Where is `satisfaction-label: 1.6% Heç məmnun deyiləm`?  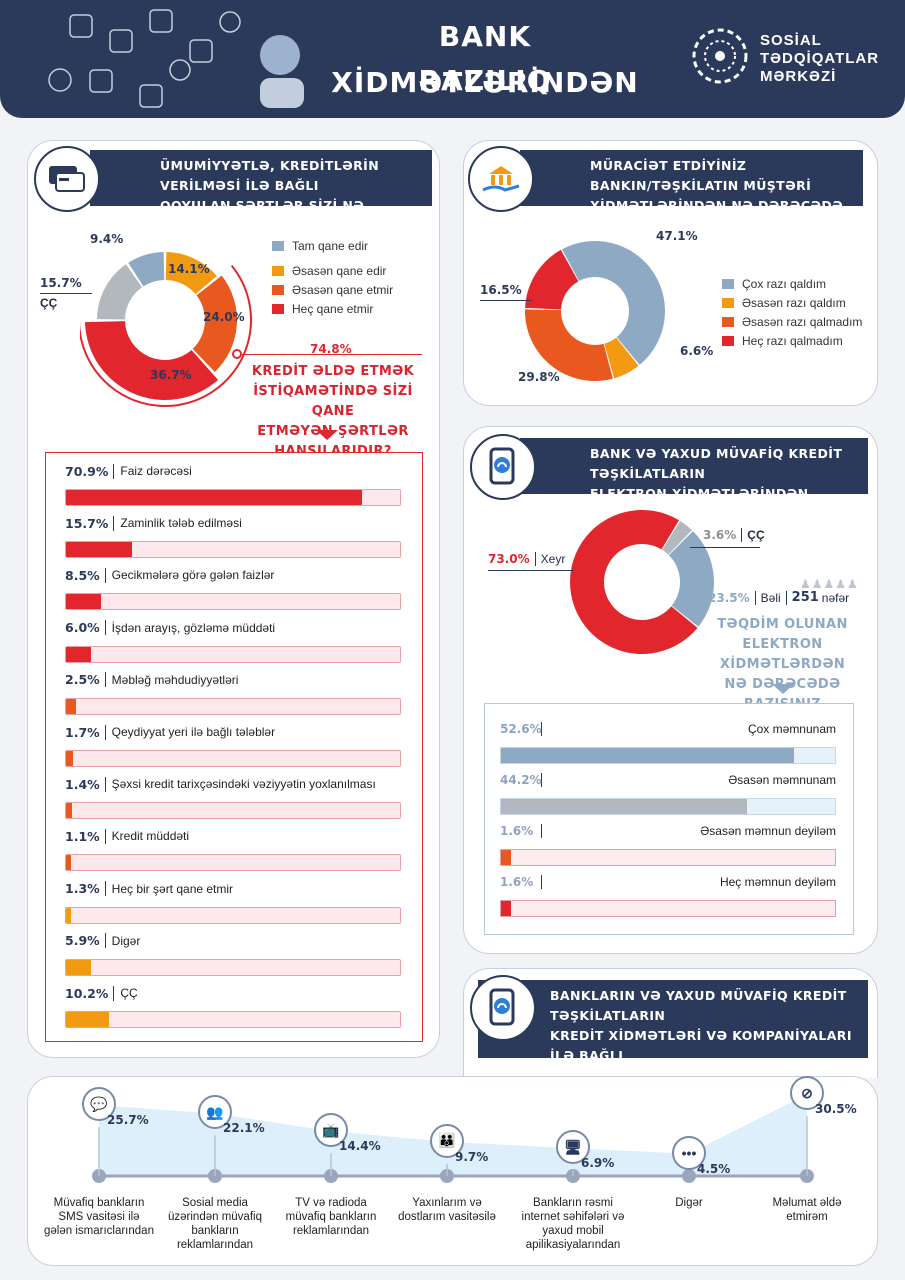
satisfaction-label: 1.6% Heç məmnun deyiləm is located at coordinates (668, 882).